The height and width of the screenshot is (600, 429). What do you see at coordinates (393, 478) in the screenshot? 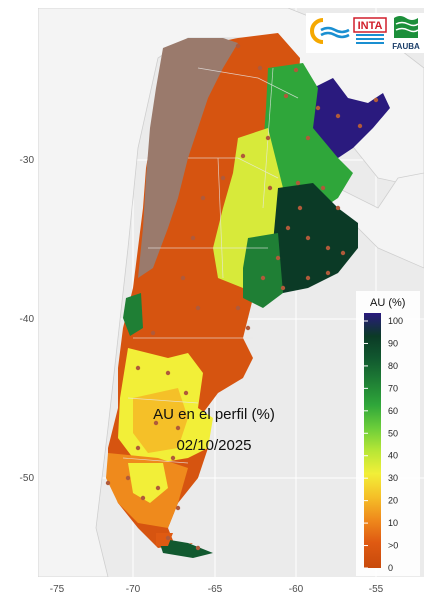
I see `legend-label: 30` at bounding box center [393, 478].